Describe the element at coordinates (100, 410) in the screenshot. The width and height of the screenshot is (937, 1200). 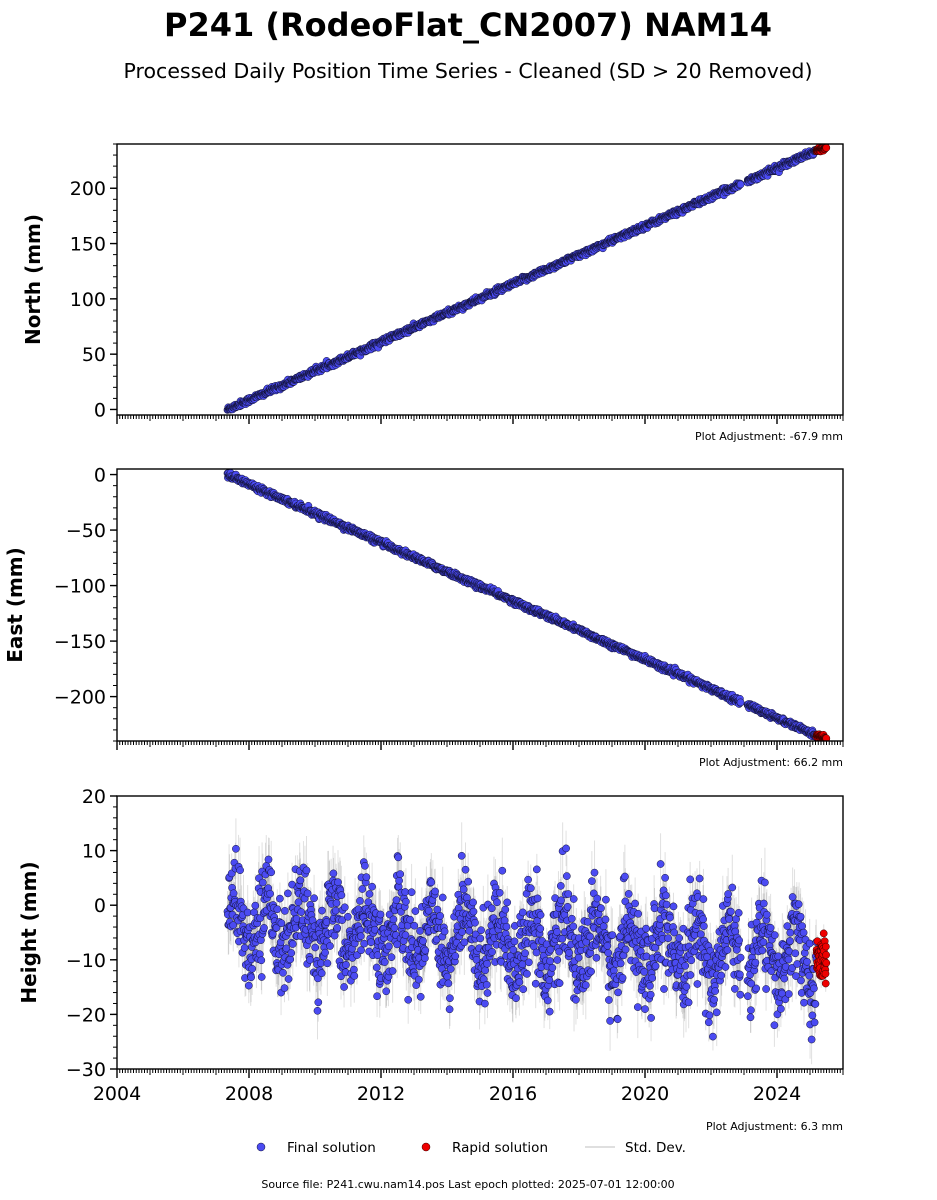
I see `north-ytick-label: 0` at that location.